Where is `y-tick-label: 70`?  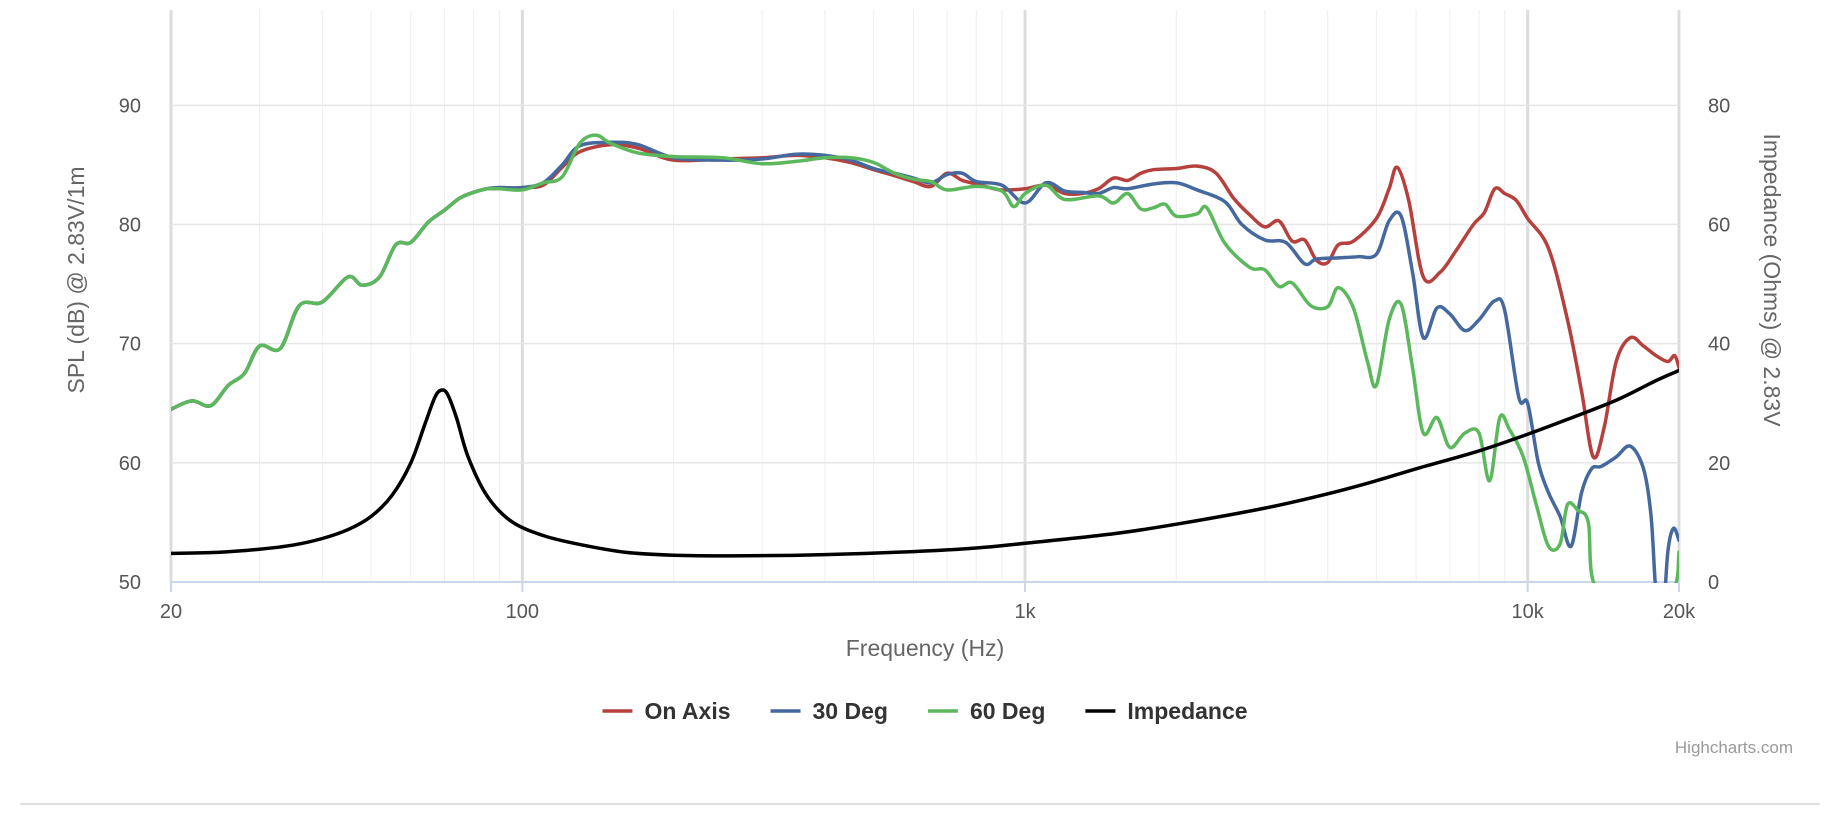 y-tick-label: 70 is located at coordinates (130, 345).